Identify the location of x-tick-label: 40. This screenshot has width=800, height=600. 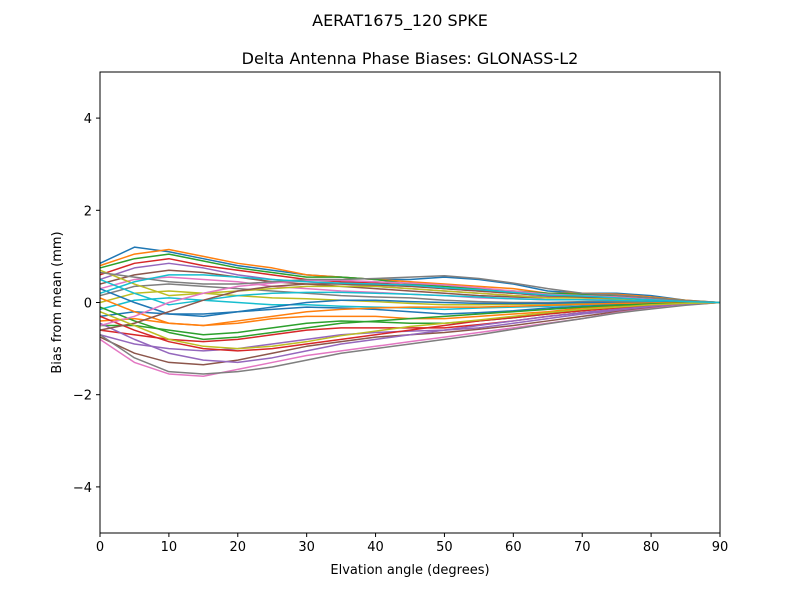
(375, 547).